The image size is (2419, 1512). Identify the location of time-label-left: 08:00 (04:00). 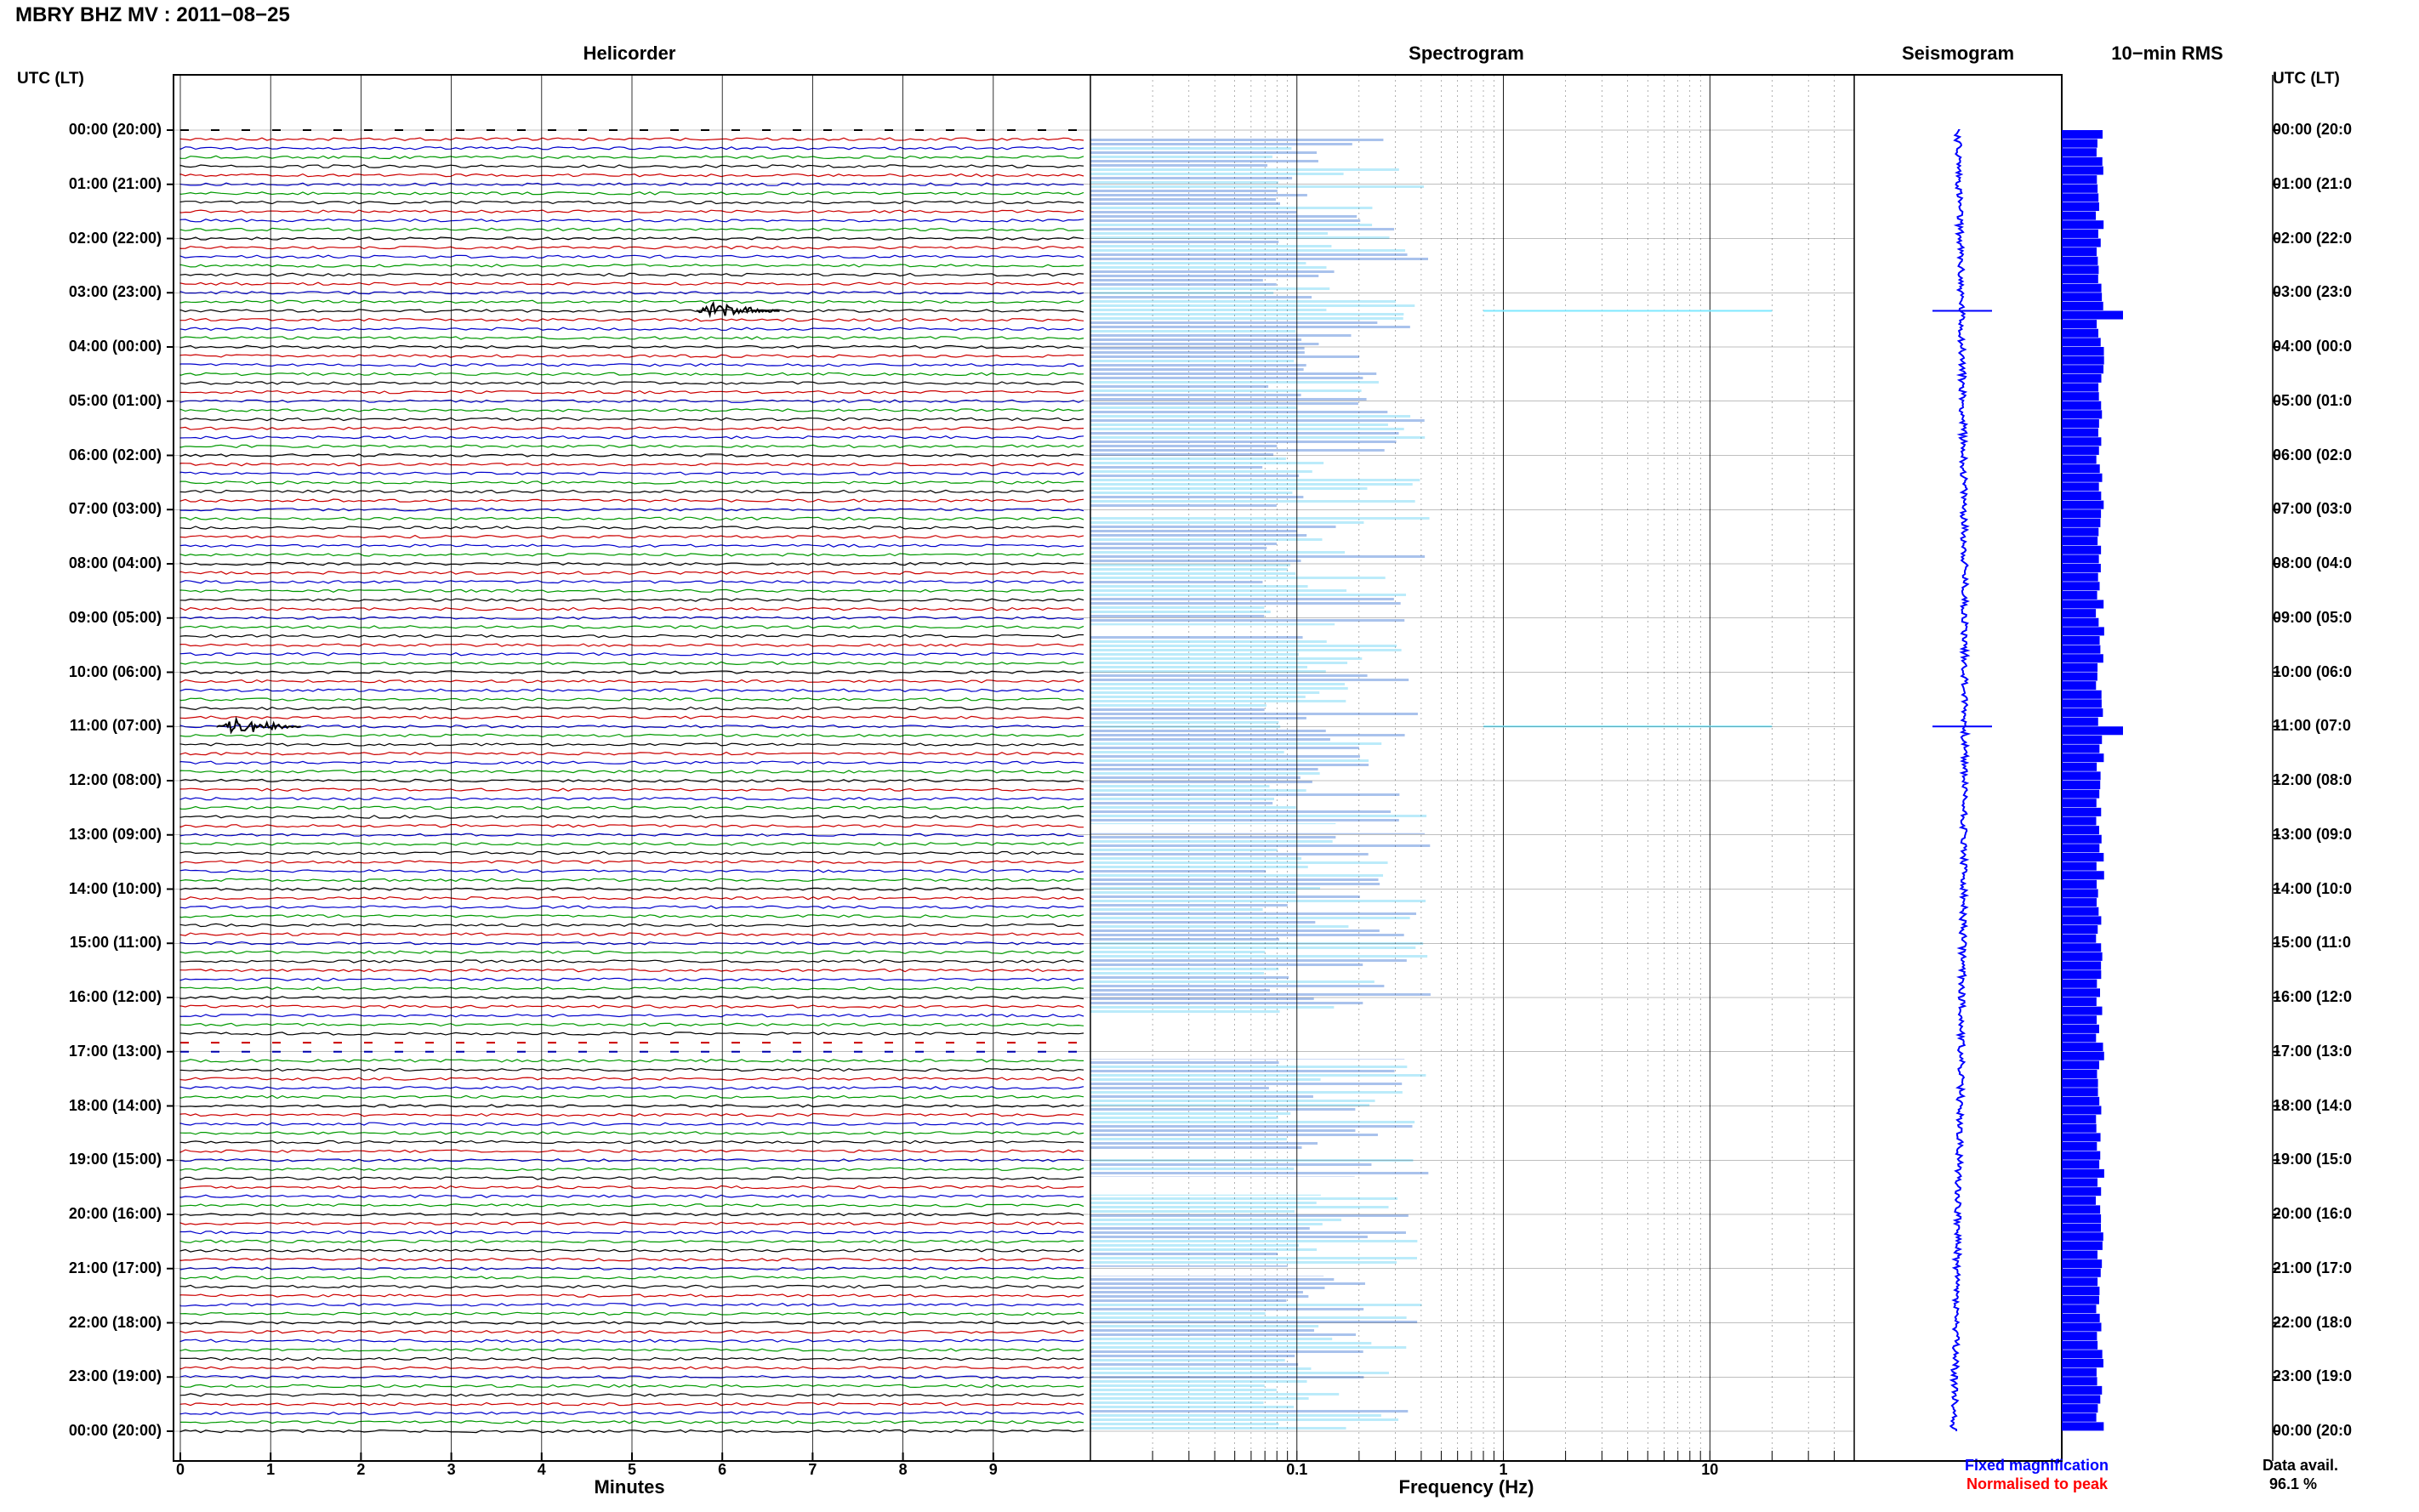
(115, 562).